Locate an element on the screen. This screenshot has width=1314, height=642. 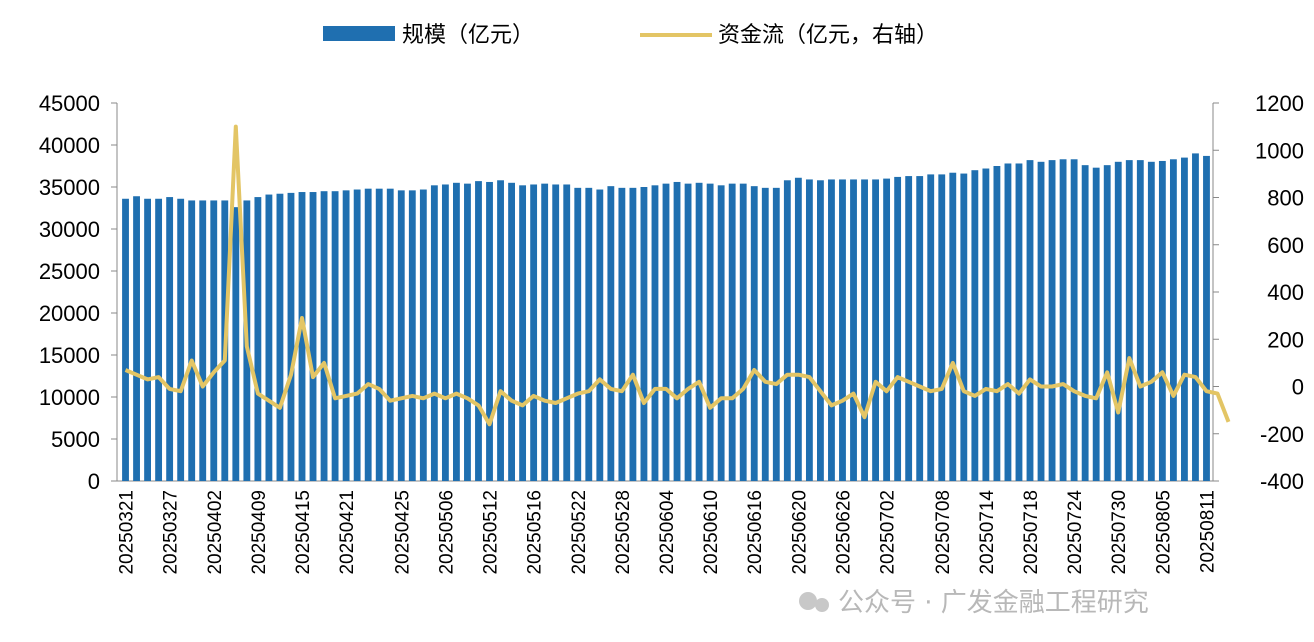
right-tick-label: 1000 is located at coordinates (1279, 150).